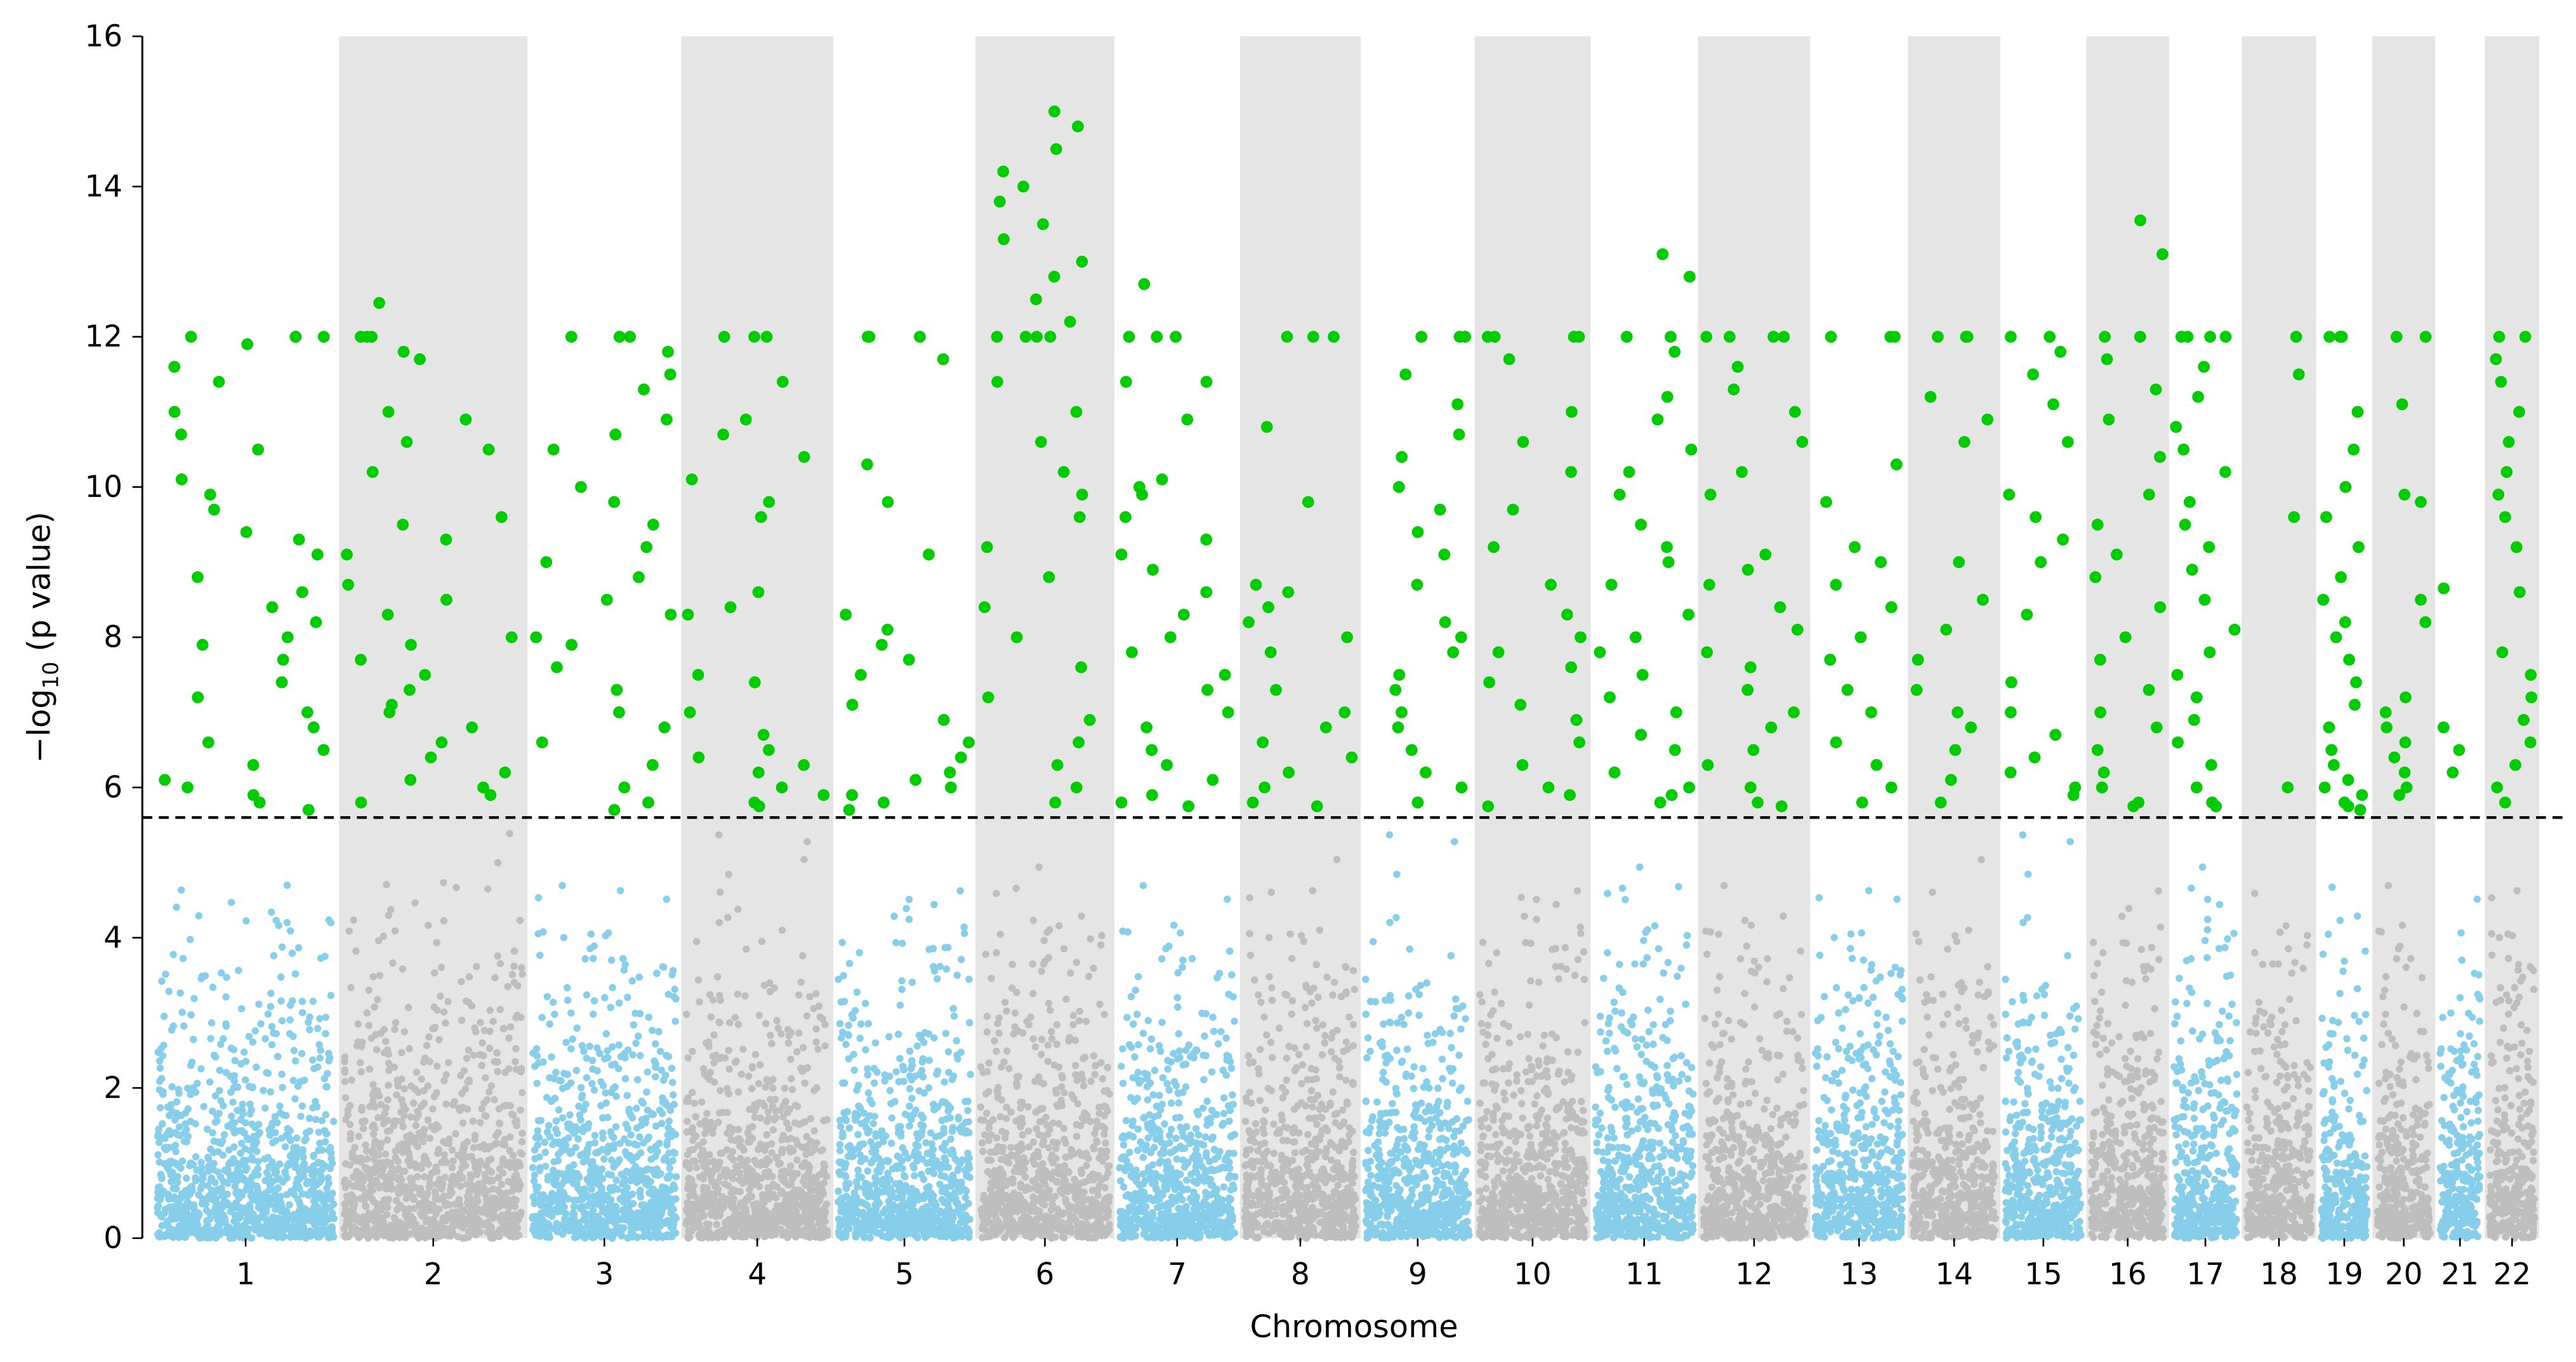 The image size is (2576, 1362). I want to click on significant-point-chr4, so click(698, 757).